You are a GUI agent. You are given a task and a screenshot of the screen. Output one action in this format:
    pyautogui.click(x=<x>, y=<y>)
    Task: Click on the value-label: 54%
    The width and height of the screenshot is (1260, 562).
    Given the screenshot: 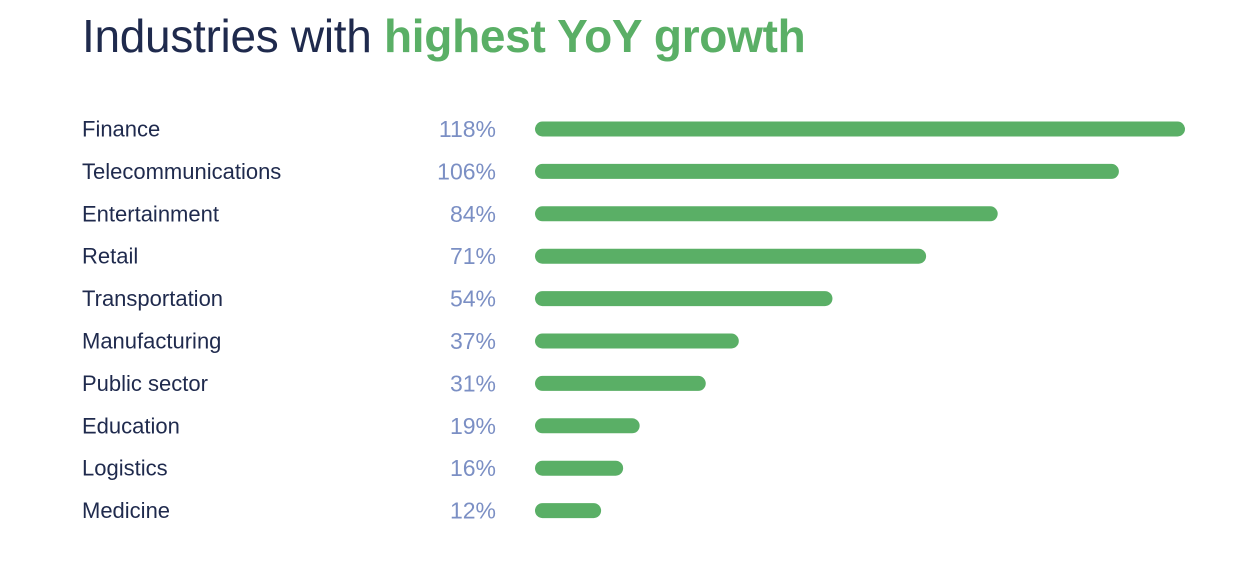 What is the action you would take?
    pyautogui.click(x=473, y=299)
    